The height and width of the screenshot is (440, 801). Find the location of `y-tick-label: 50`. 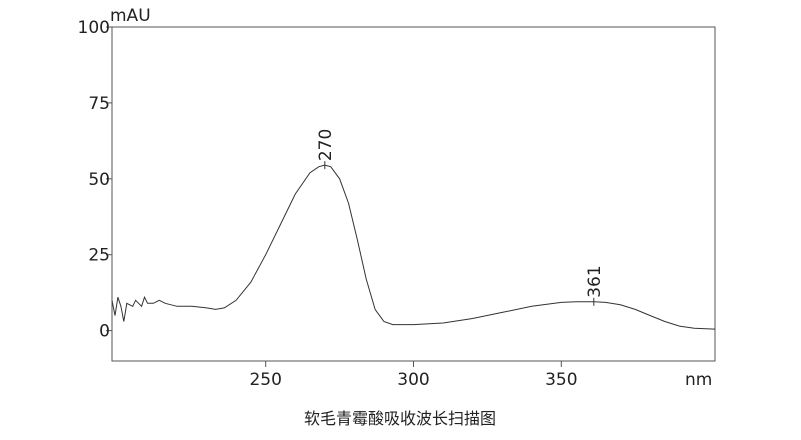

y-tick-label: 50 is located at coordinates (99, 180).